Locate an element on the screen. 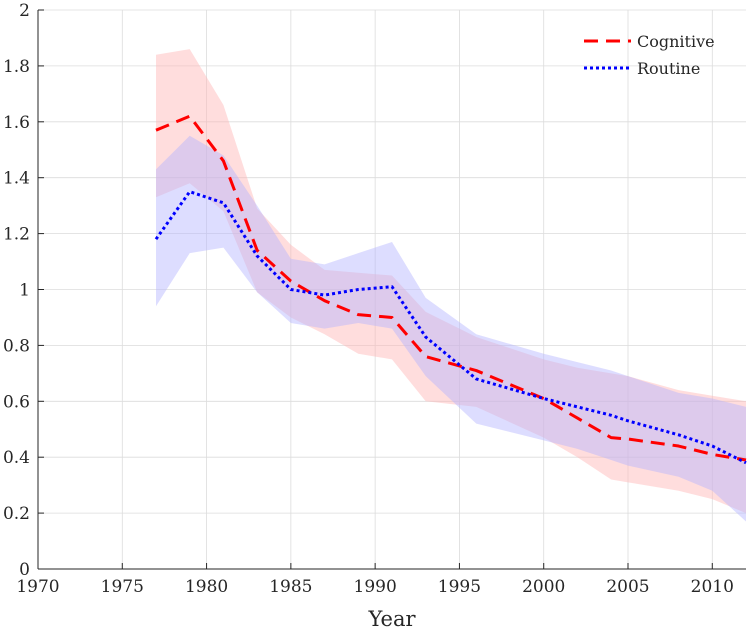 This screenshot has height=630, width=747. legend-label-routine: Routine is located at coordinates (668, 68).